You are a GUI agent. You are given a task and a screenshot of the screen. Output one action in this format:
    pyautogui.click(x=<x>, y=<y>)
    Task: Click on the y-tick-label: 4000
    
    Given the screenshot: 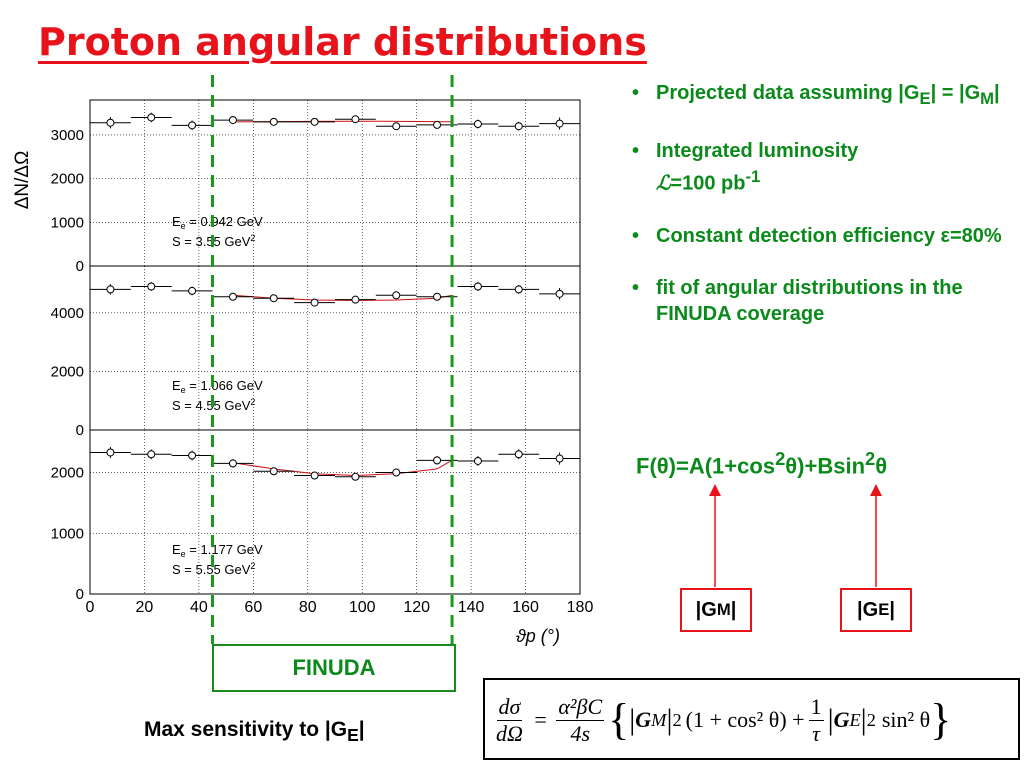 What is the action you would take?
    pyautogui.click(x=67, y=313)
    